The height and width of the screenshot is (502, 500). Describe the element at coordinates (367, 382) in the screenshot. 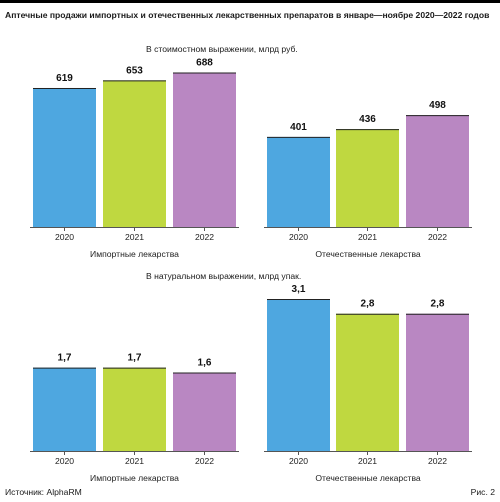

I see `bar-p2-g2-2021` at that location.